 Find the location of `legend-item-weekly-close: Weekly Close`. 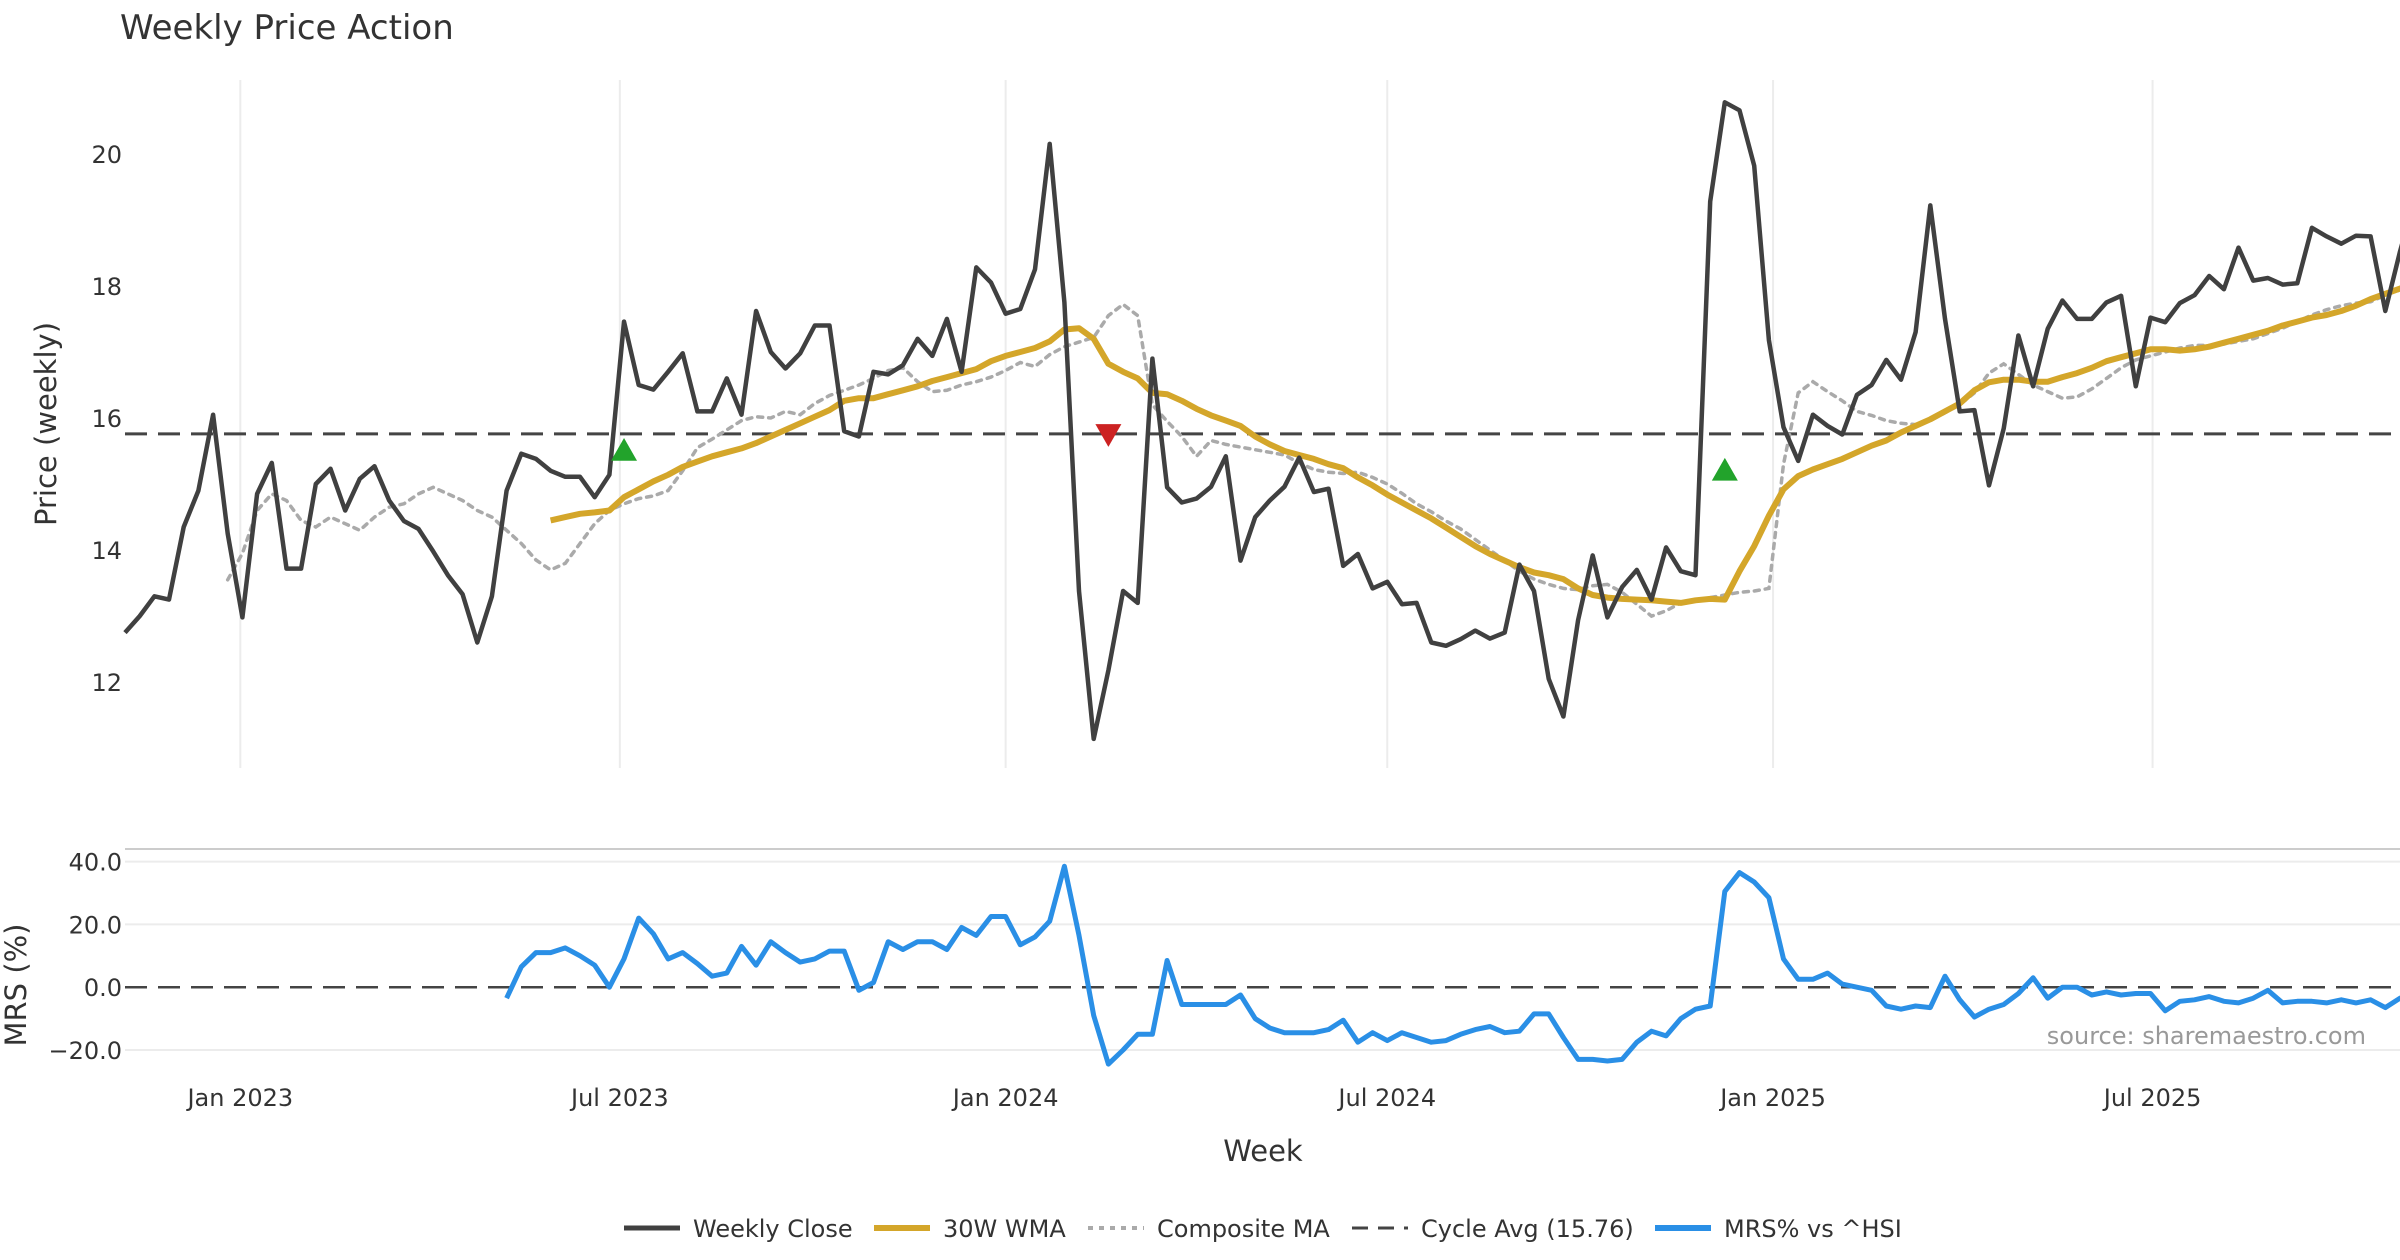

legend-item-weekly-close: Weekly Close is located at coordinates (738, 1229).